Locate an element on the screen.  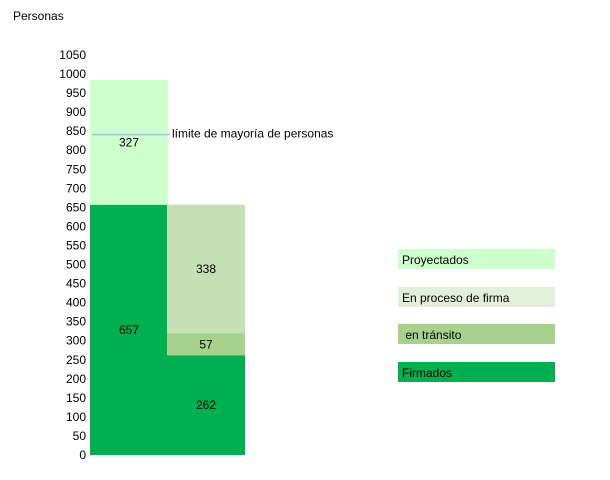
y-tick-label: 750 is located at coordinates (76, 169).